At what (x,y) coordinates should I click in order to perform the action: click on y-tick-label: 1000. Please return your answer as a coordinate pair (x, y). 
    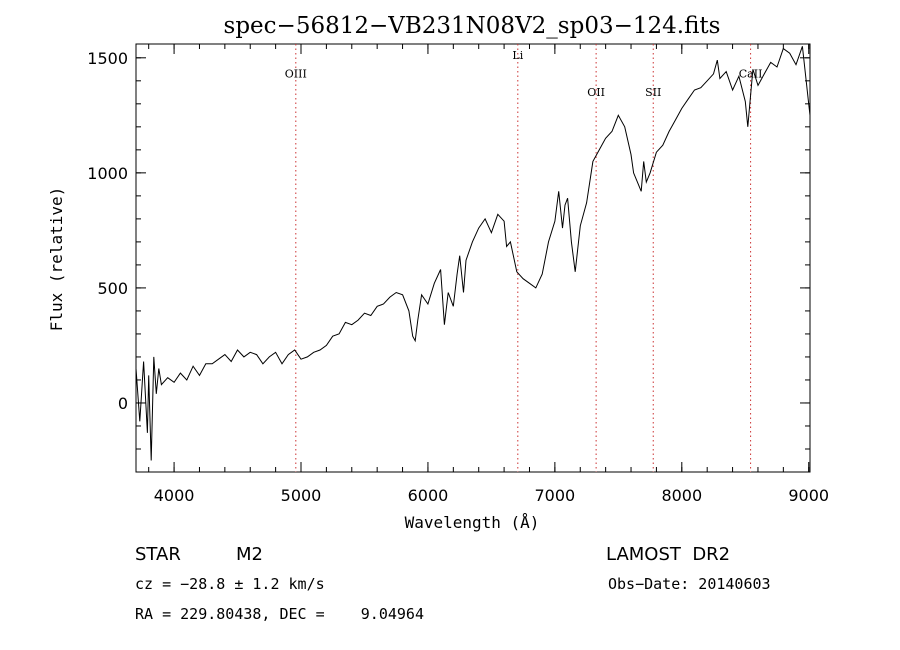
    Looking at the image, I should click on (107, 173).